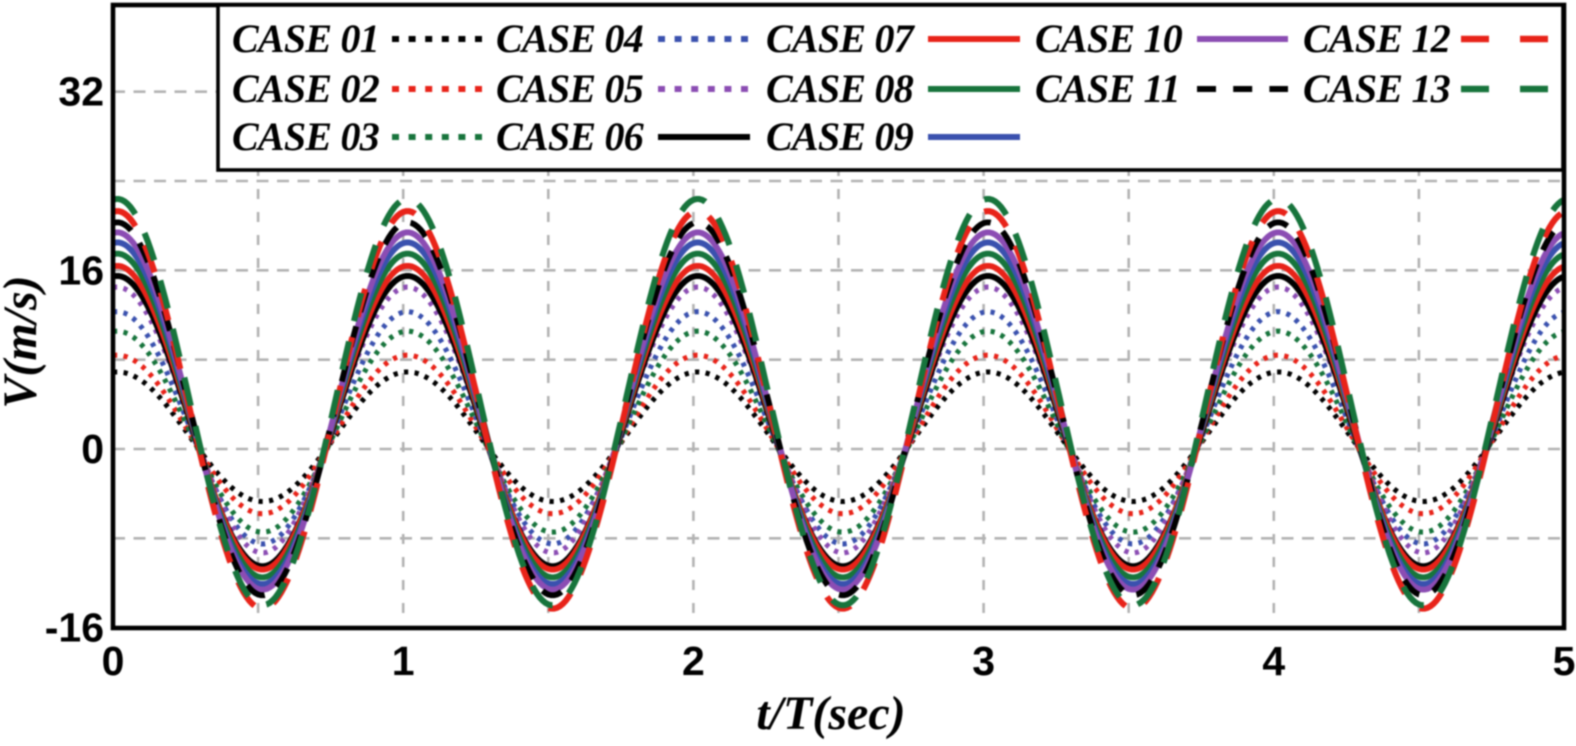 The width and height of the screenshot is (1576, 746). Describe the element at coordinates (81, 92) in the screenshot. I see `svg-text: 32` at that location.